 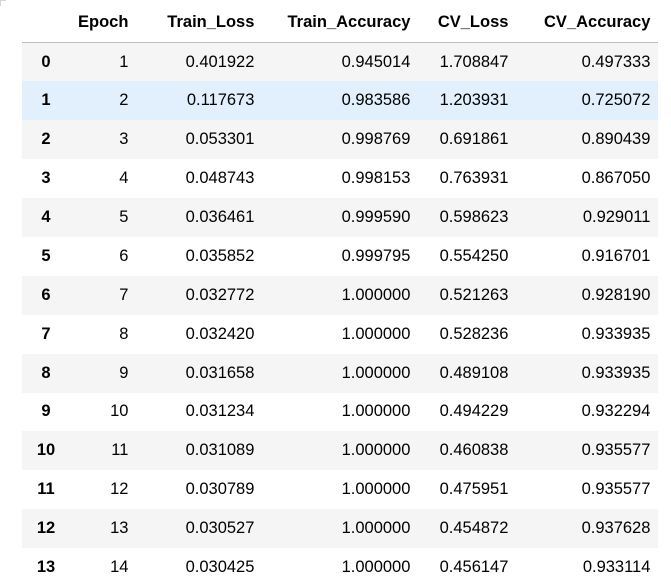 I want to click on cell-cv-loss: 0.691861, so click(x=474, y=139).